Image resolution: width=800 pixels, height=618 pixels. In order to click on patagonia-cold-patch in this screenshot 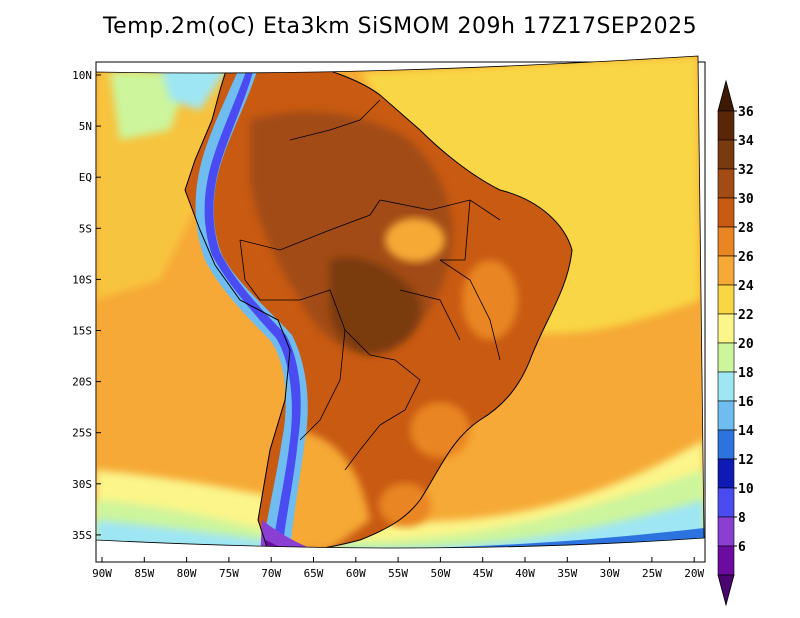, I will do `click(286, 534)`.